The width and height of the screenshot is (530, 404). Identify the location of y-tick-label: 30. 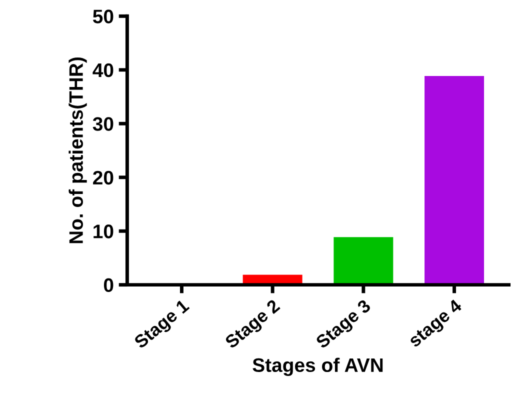
(103, 124).